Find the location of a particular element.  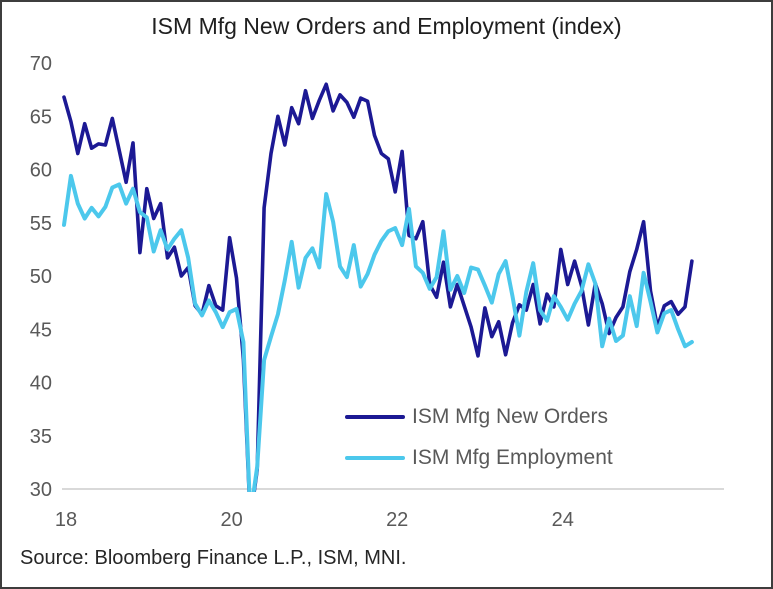

y-tick-label-60: 60 is located at coordinates (41, 171).